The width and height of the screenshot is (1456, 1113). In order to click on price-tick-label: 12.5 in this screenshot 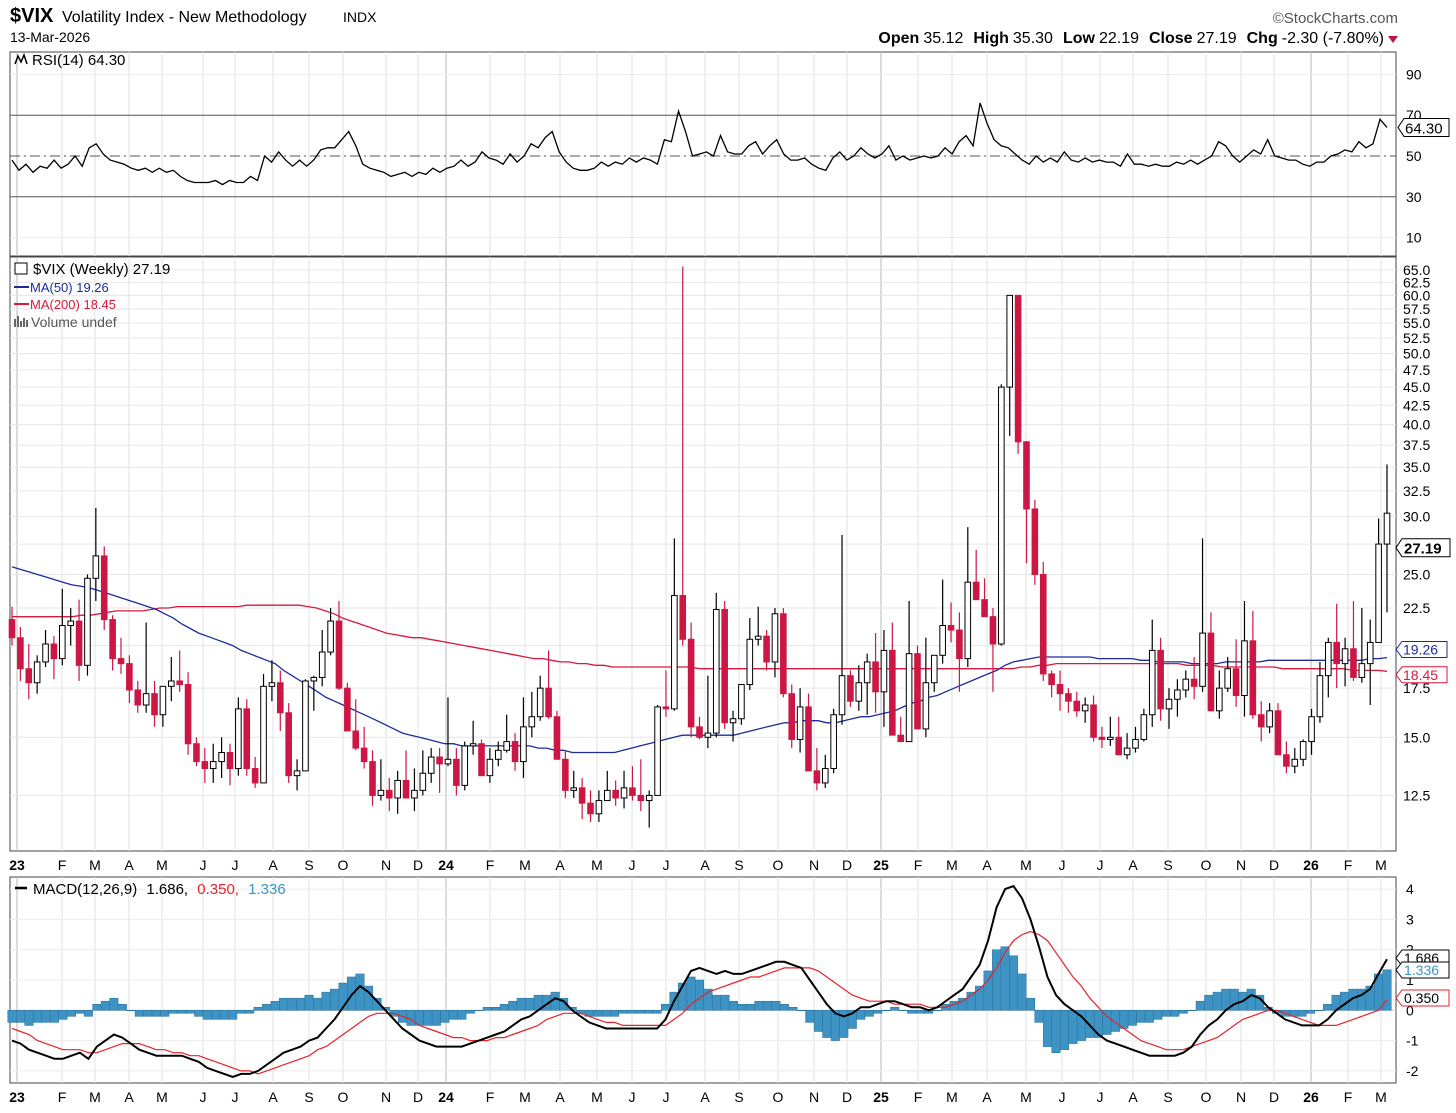, I will do `click(1416, 795)`.